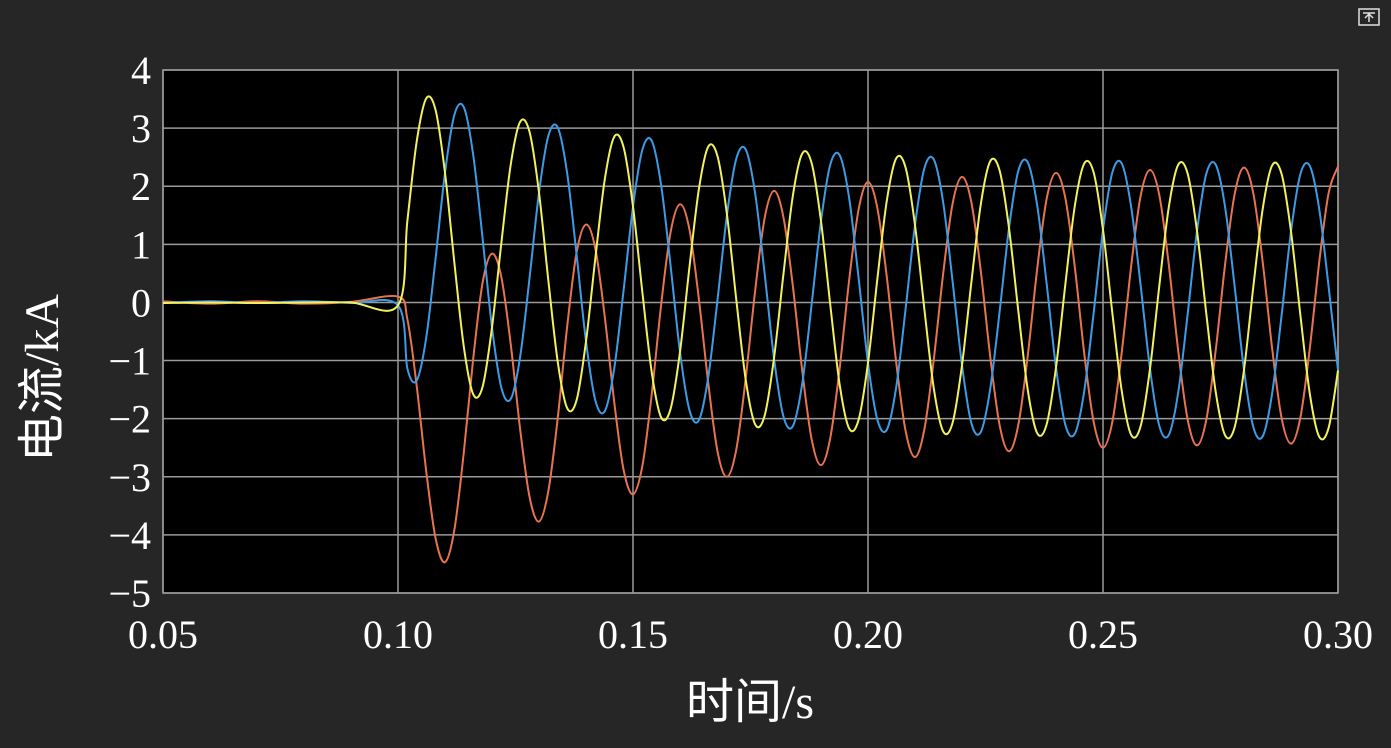 Image resolution: width=1391 pixels, height=748 pixels. I want to click on y-tick-label: 4, so click(141, 70).